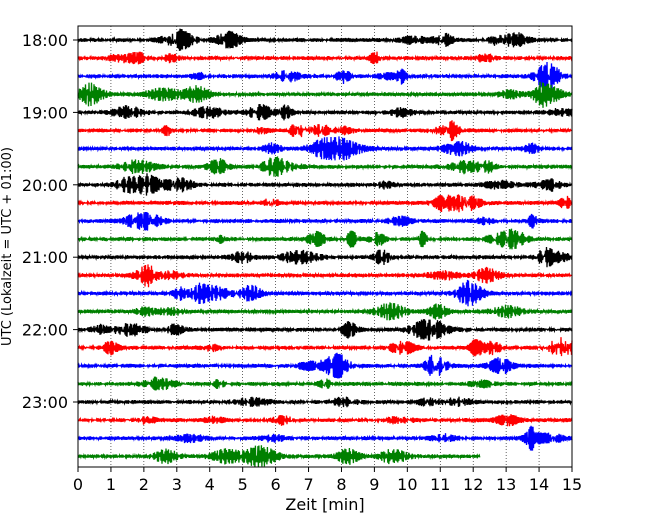  What do you see at coordinates (177, 484) in the screenshot?
I see `x-tick-label-3: 3` at bounding box center [177, 484].